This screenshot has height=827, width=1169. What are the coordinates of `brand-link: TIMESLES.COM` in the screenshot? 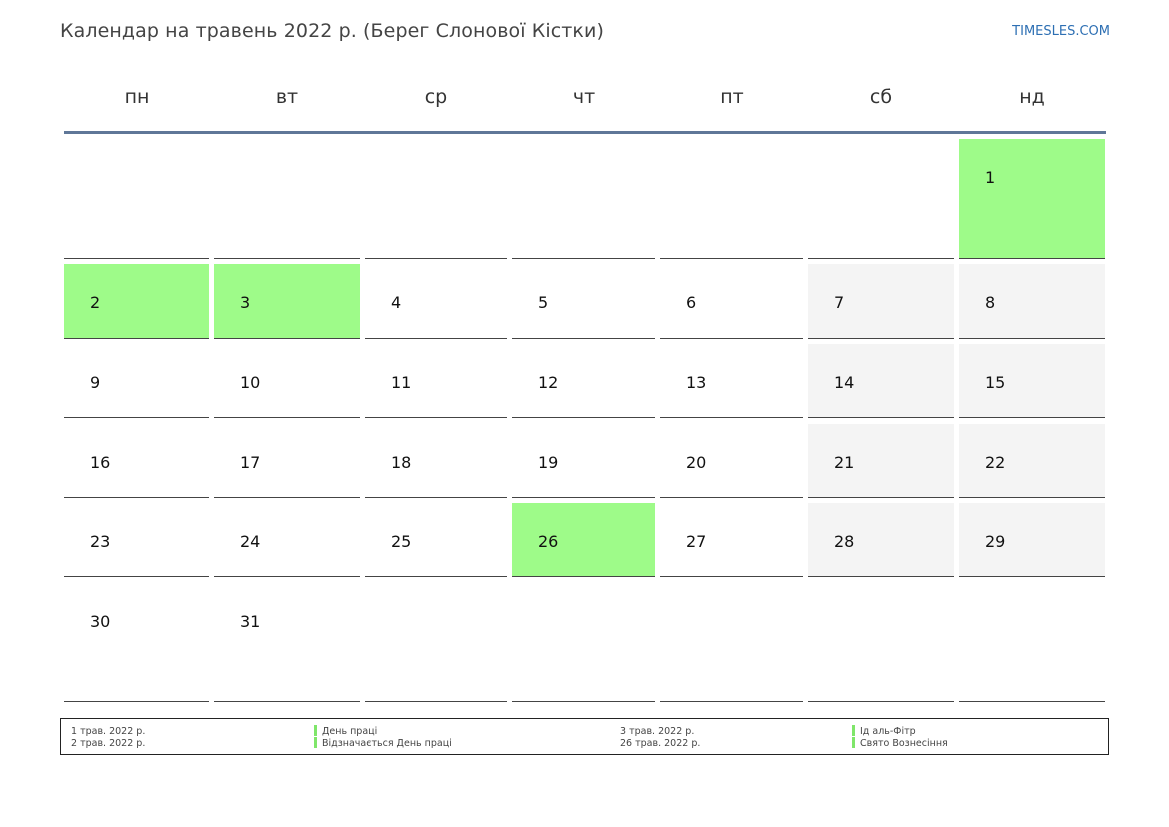 It's located at (1061, 31).